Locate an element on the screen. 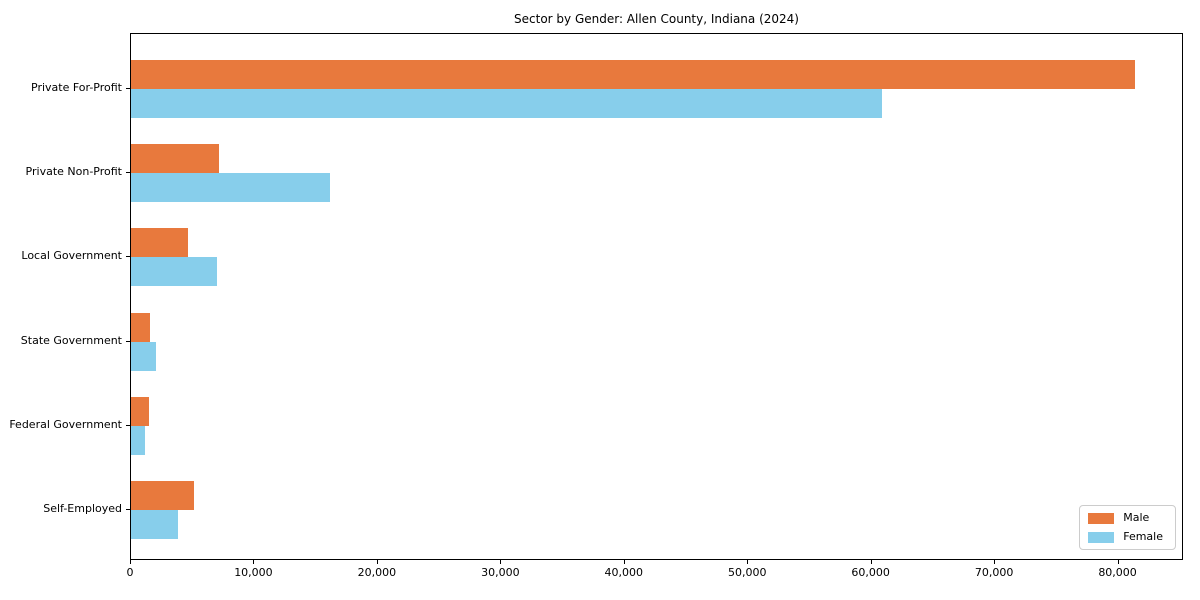 The width and height of the screenshot is (1200, 600). female-legend-swatch is located at coordinates (1101, 537).